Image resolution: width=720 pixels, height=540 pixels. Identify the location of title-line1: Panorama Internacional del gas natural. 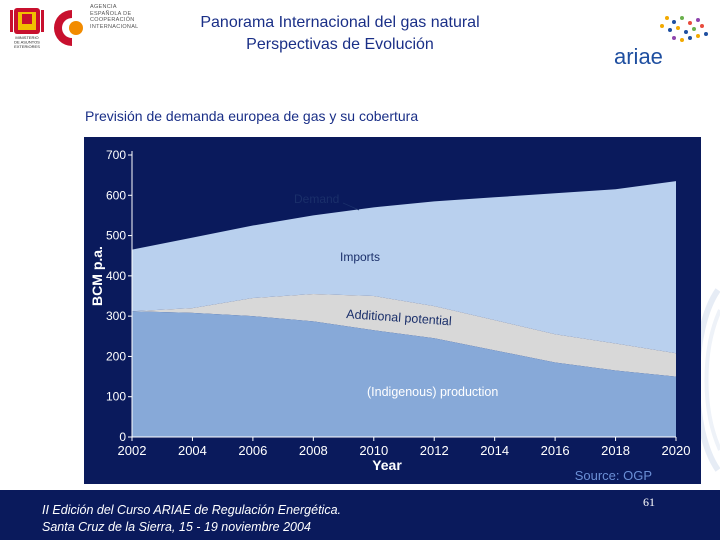
(340, 22).